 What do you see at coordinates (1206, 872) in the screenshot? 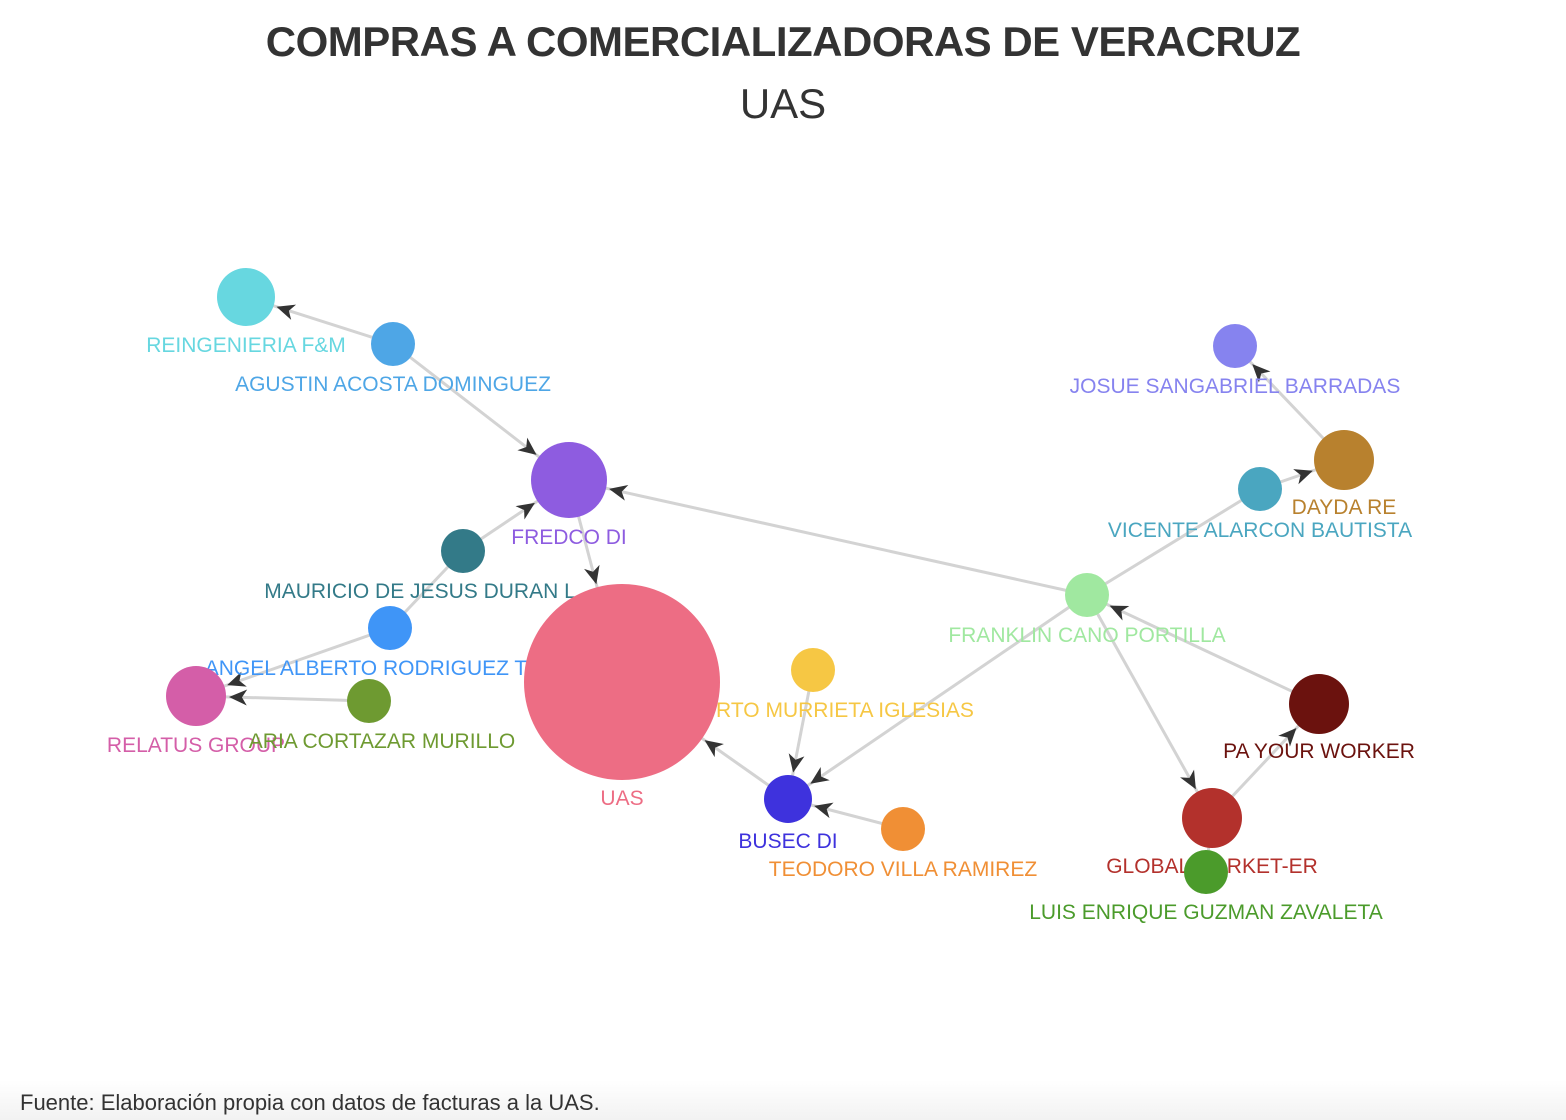
I see `node-luis` at bounding box center [1206, 872].